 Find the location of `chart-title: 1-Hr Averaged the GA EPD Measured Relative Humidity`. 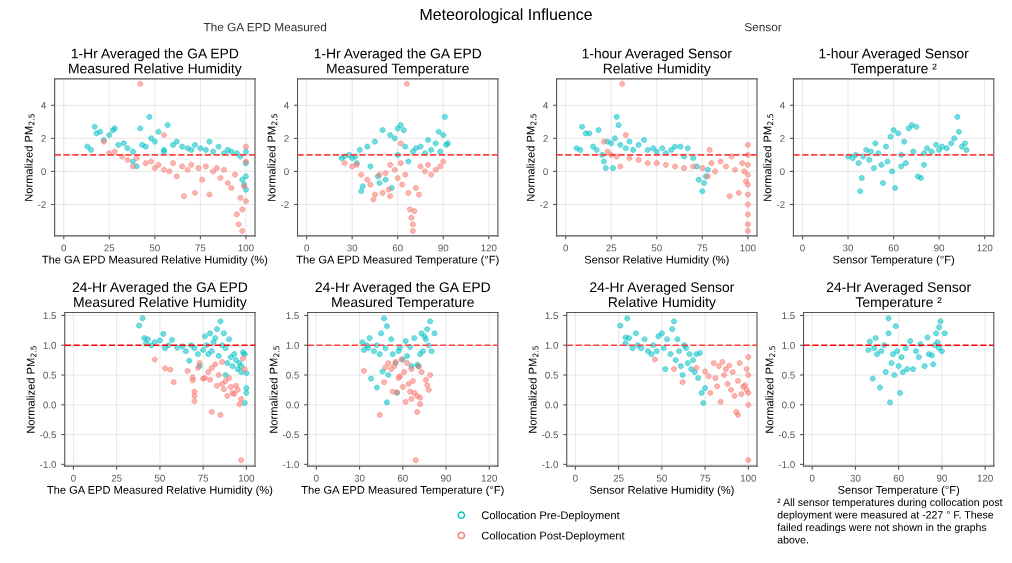

chart-title: 1-Hr Averaged the GA EPD Measured Relative Humidity is located at coordinates (155, 62).